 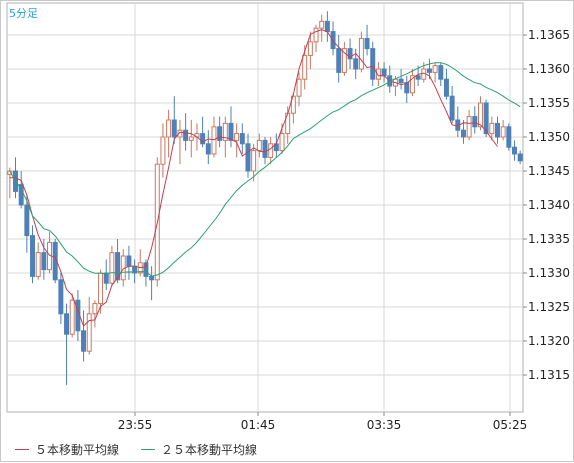 What do you see at coordinates (23, 13) in the screenshot?
I see `timeframe-label: 5分足` at bounding box center [23, 13].